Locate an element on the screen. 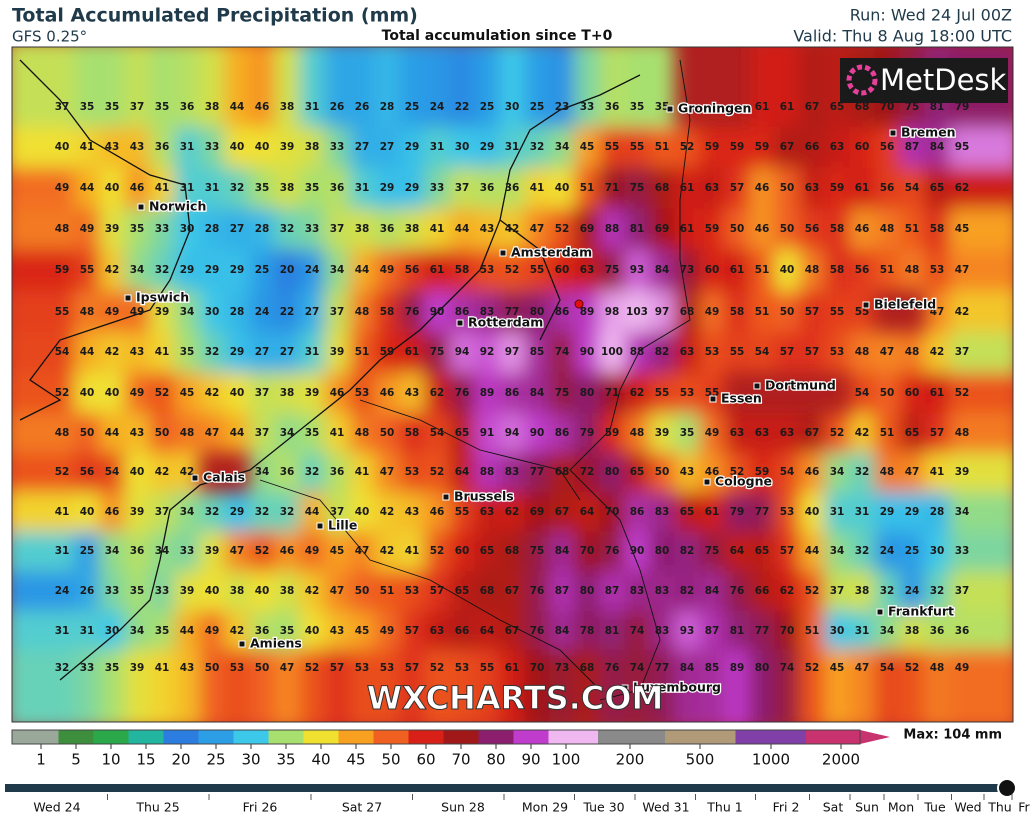  precip-value: 74 is located at coordinates (787, 668).